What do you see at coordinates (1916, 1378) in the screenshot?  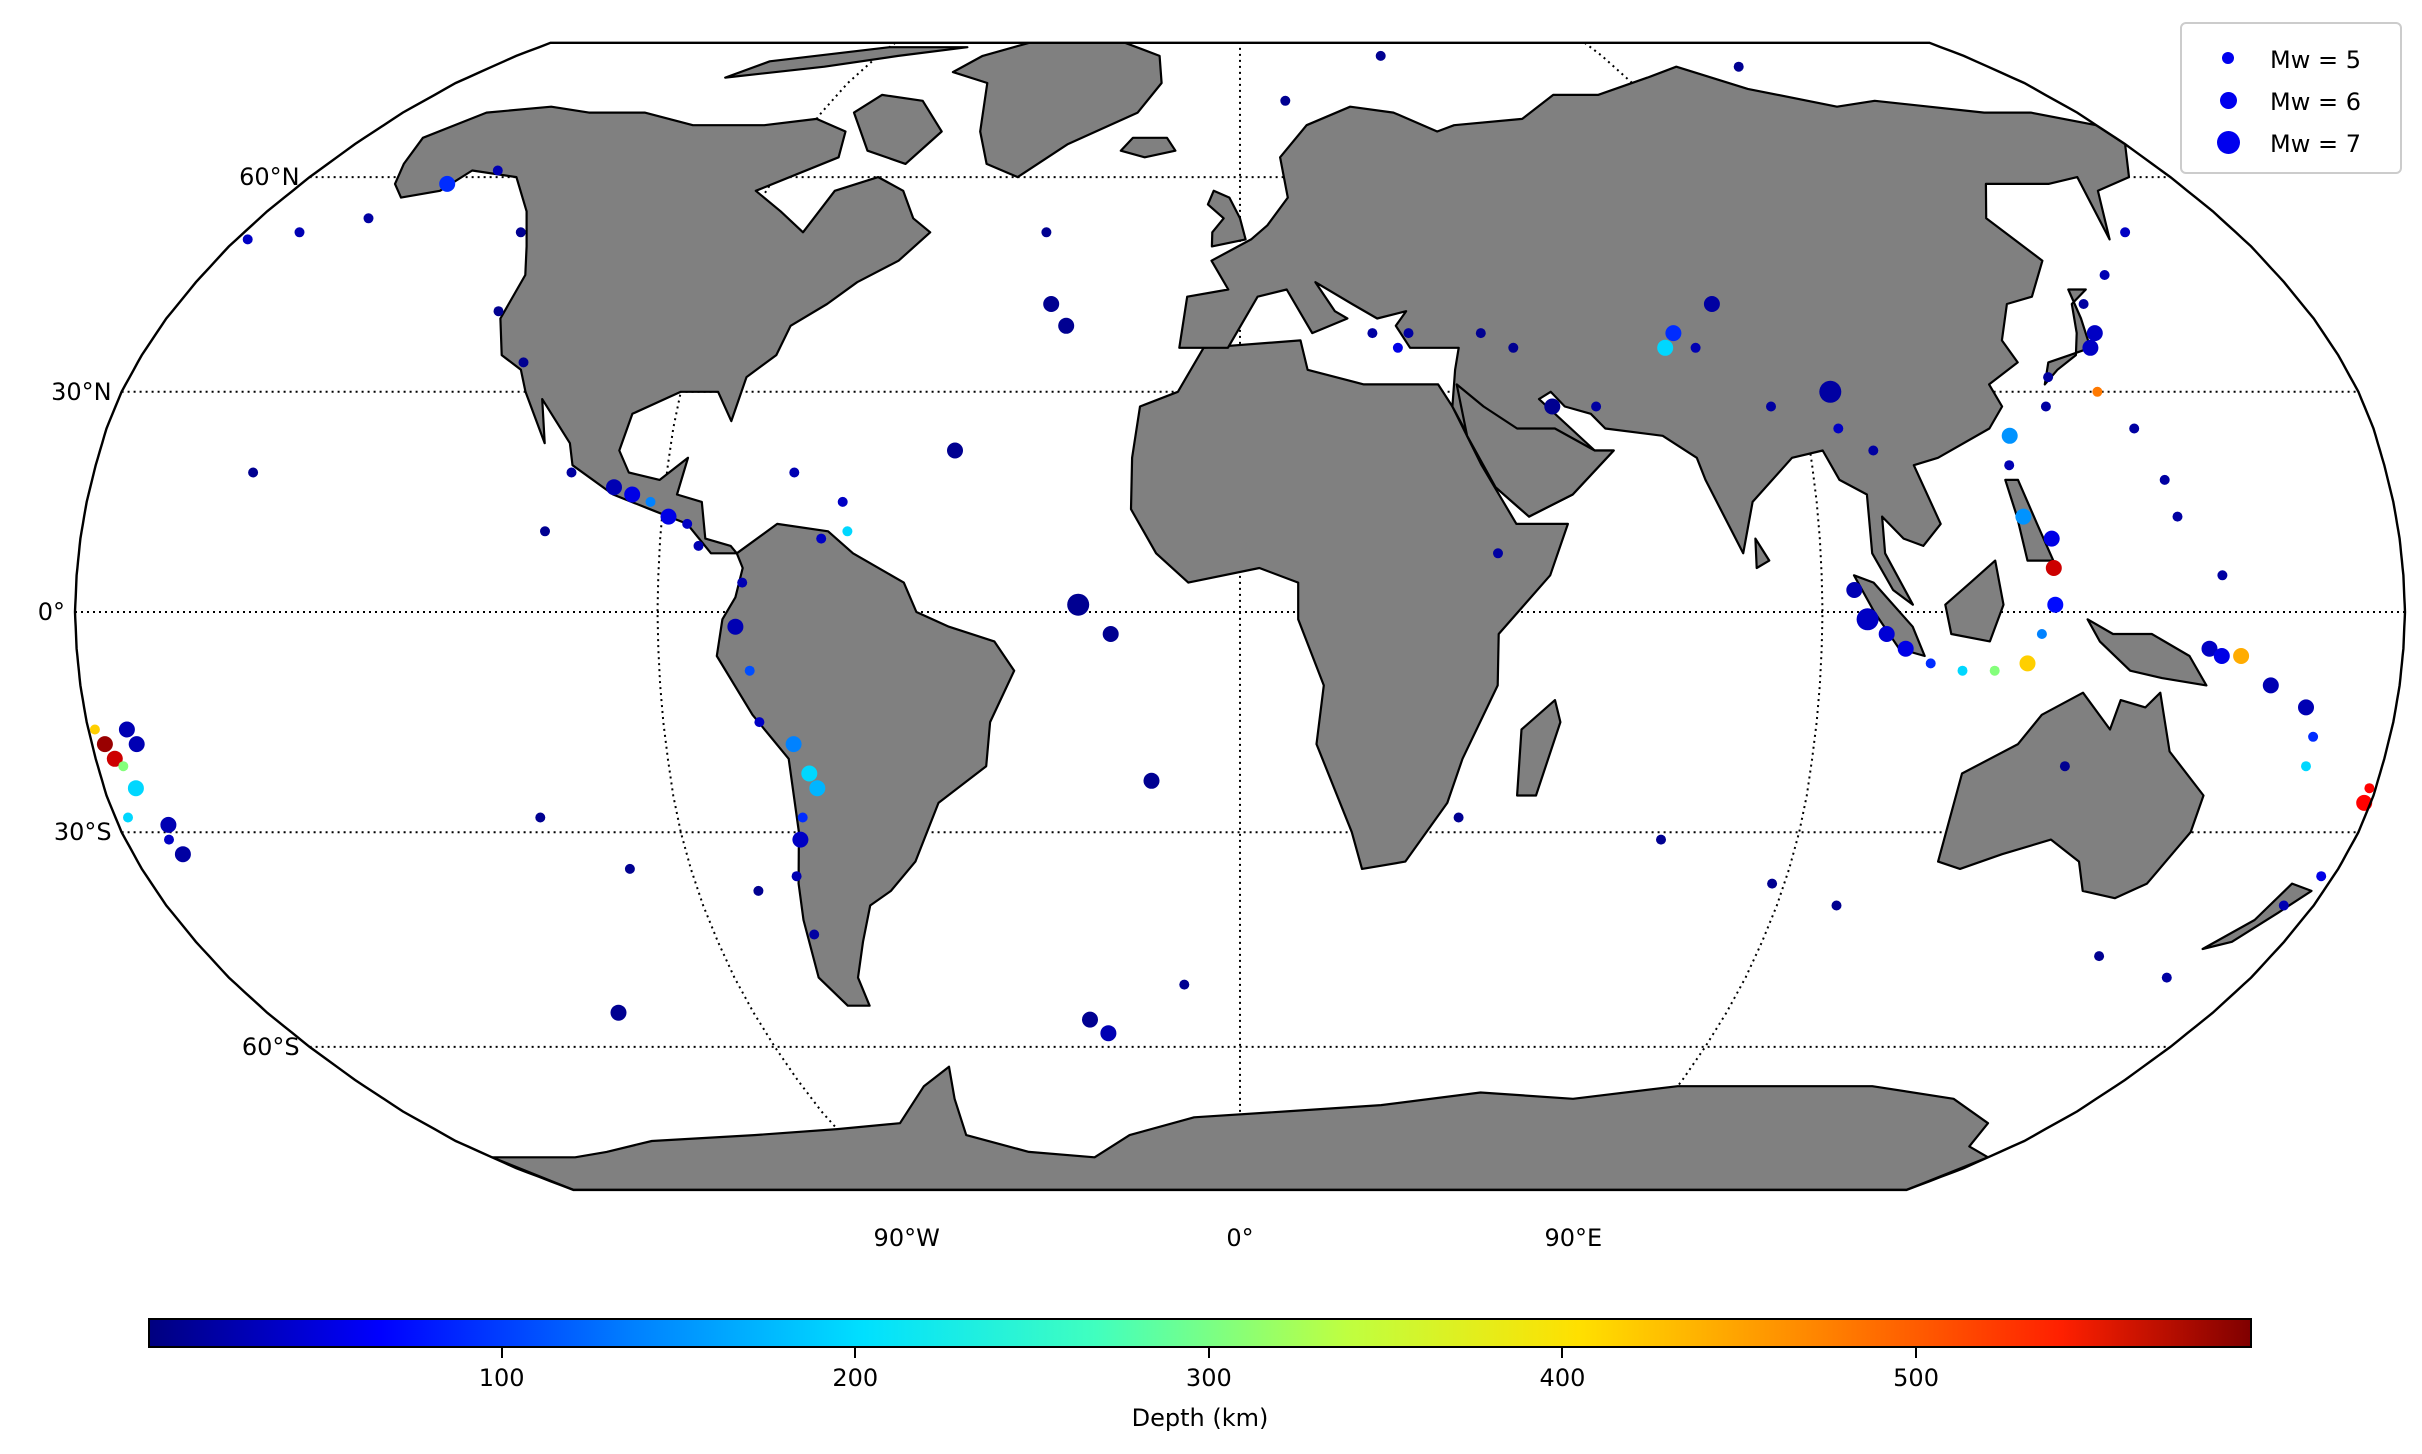 I see `colorbar-tick-label: 500` at bounding box center [1916, 1378].